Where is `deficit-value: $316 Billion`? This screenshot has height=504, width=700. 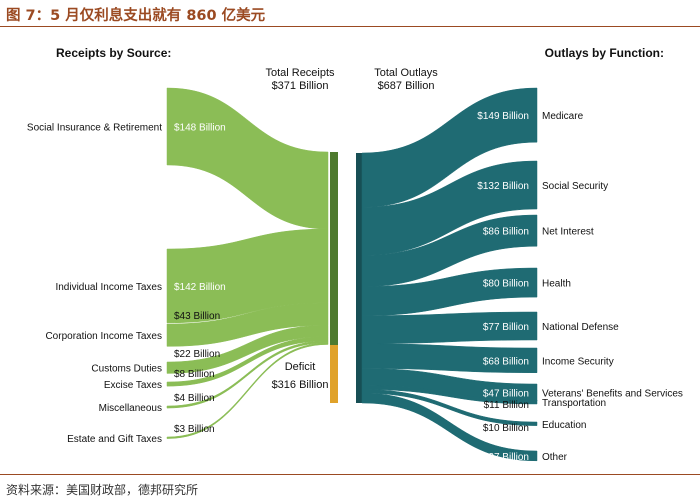
deficit-value: $316 Billion is located at coordinates (300, 385).